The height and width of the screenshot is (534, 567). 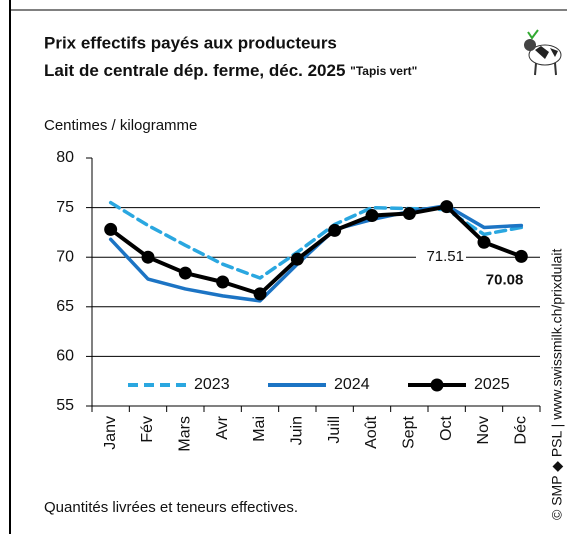 What do you see at coordinates (316, 250) in the screenshot?
I see `series-line` at bounding box center [316, 250].